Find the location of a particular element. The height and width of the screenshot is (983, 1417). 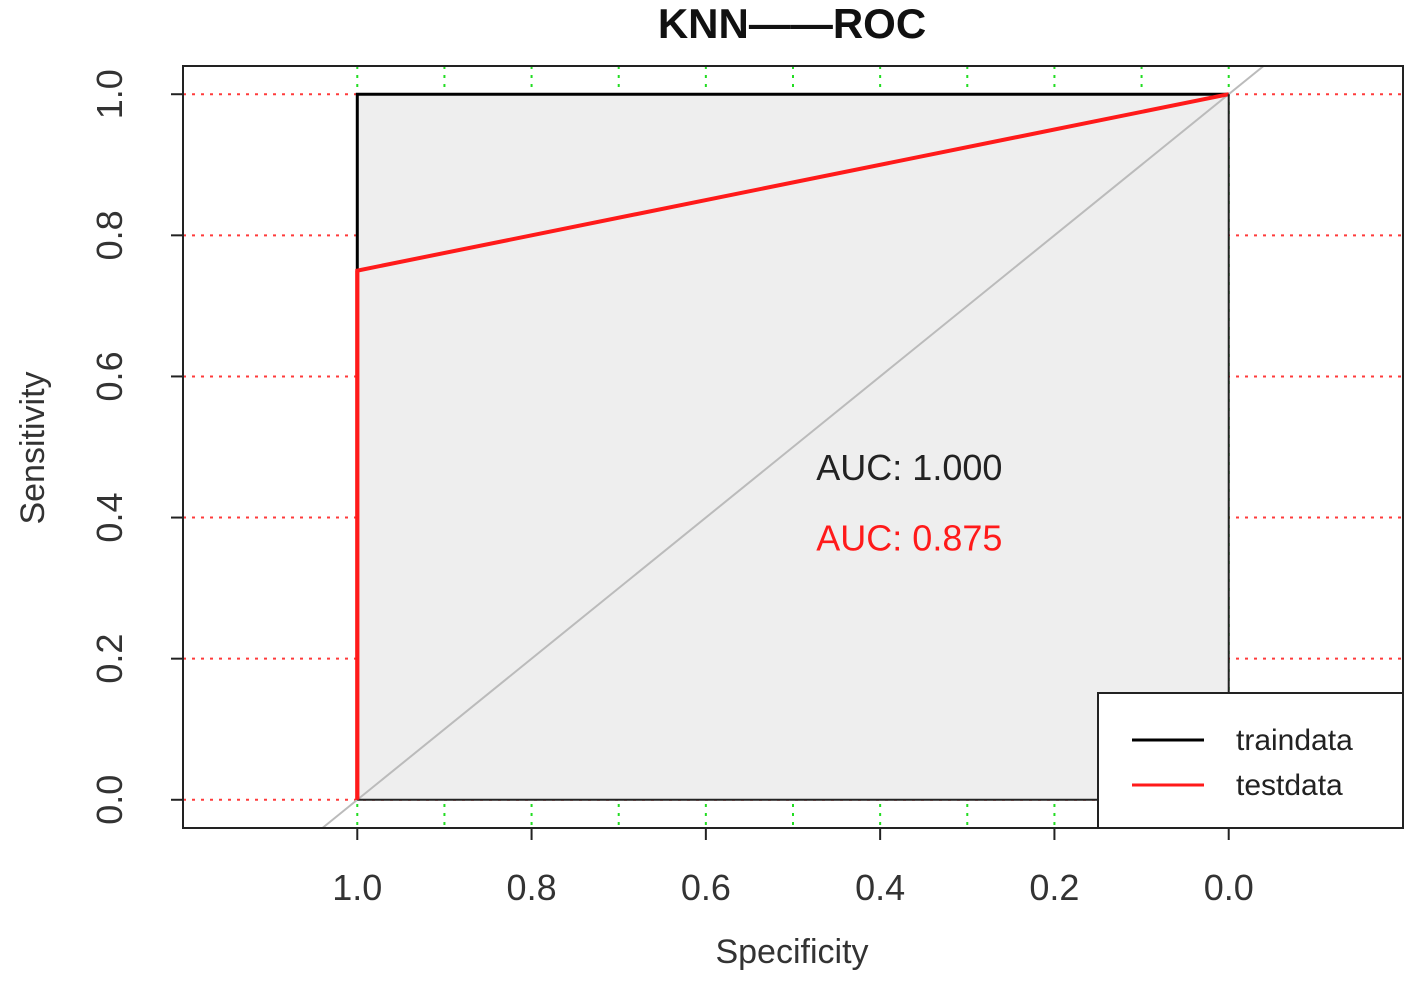

y-tick-label: 0.6 is located at coordinates (109, 376).